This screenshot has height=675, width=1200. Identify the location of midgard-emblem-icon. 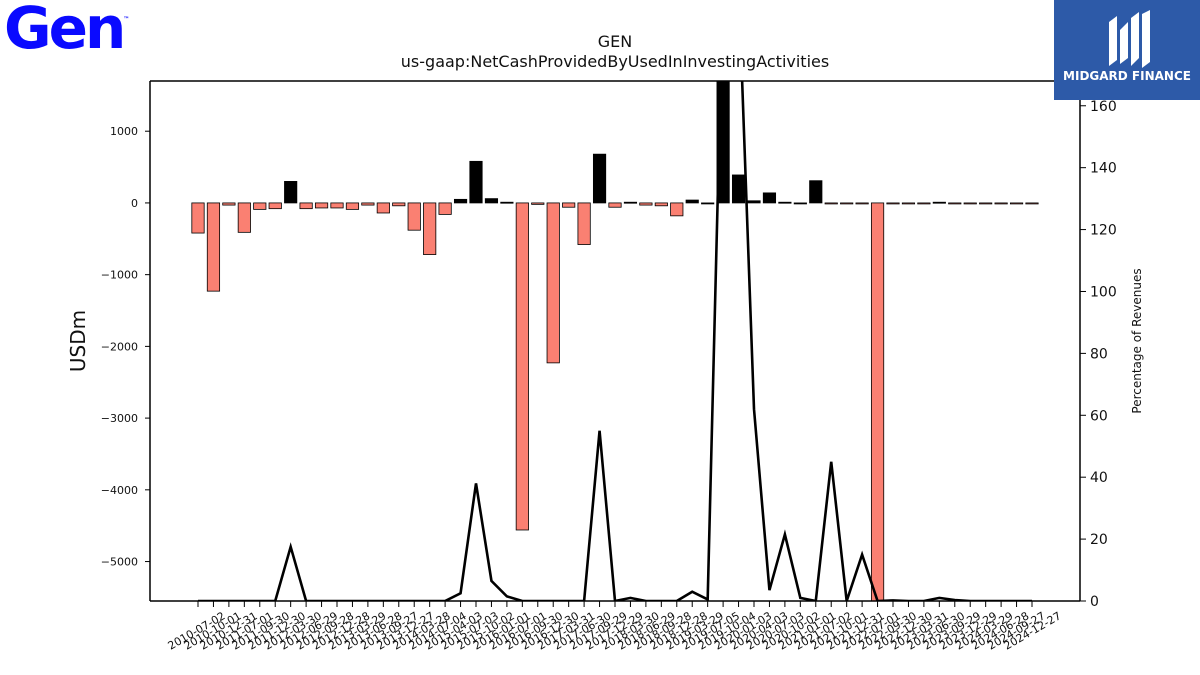
(1127, 50).